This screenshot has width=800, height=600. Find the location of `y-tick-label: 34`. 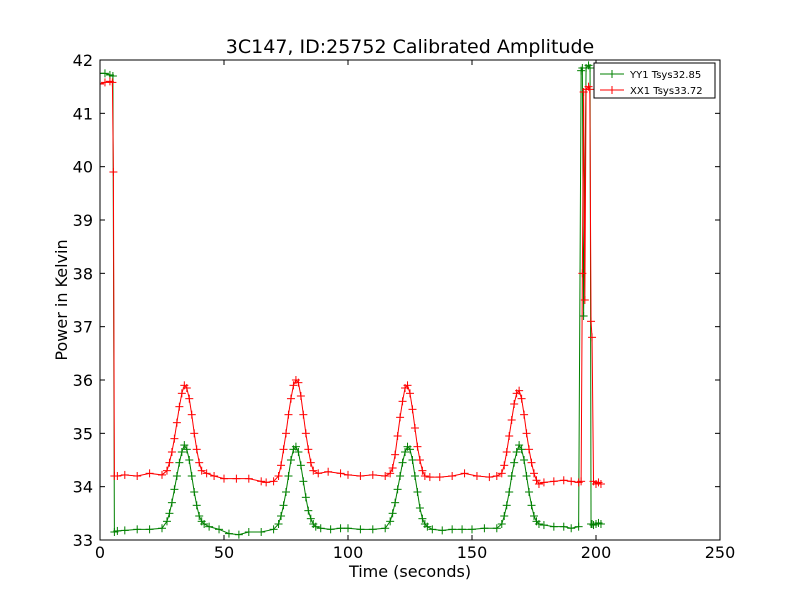

y-tick-label: 34 is located at coordinates (83, 487).